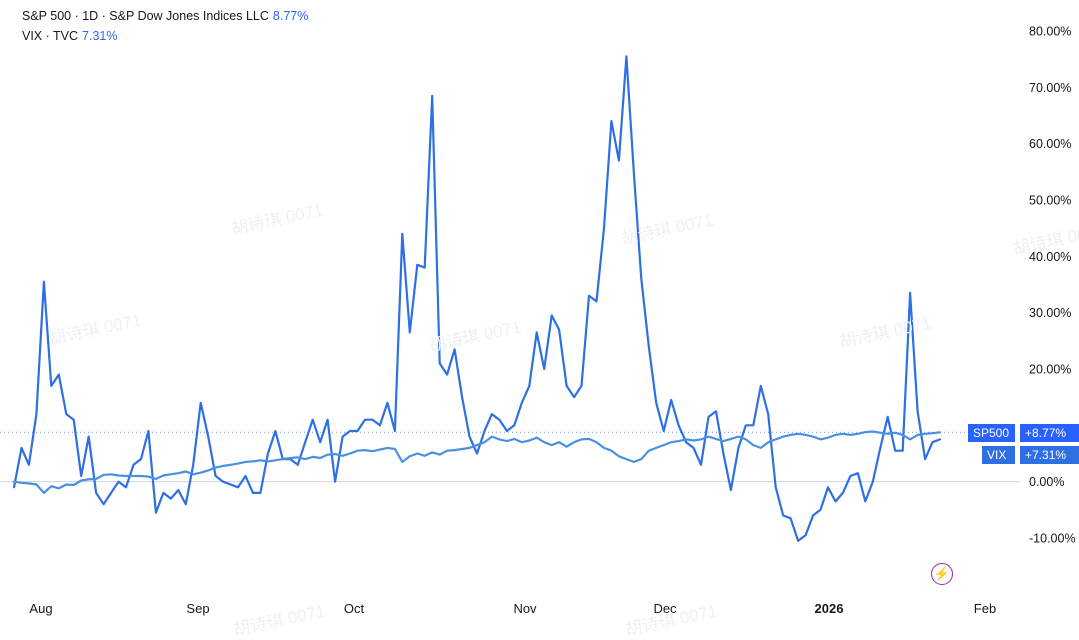 This screenshot has height=640, width=1079. Describe the element at coordinates (1049, 455) in the screenshot. I see `vix-value-tag: +7.31%` at that location.